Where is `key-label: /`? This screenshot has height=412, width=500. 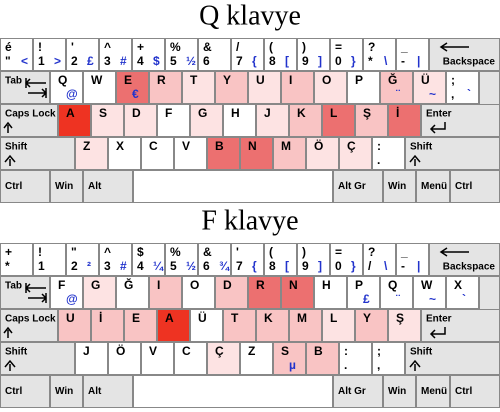 key-label: / is located at coordinates (238, 47).